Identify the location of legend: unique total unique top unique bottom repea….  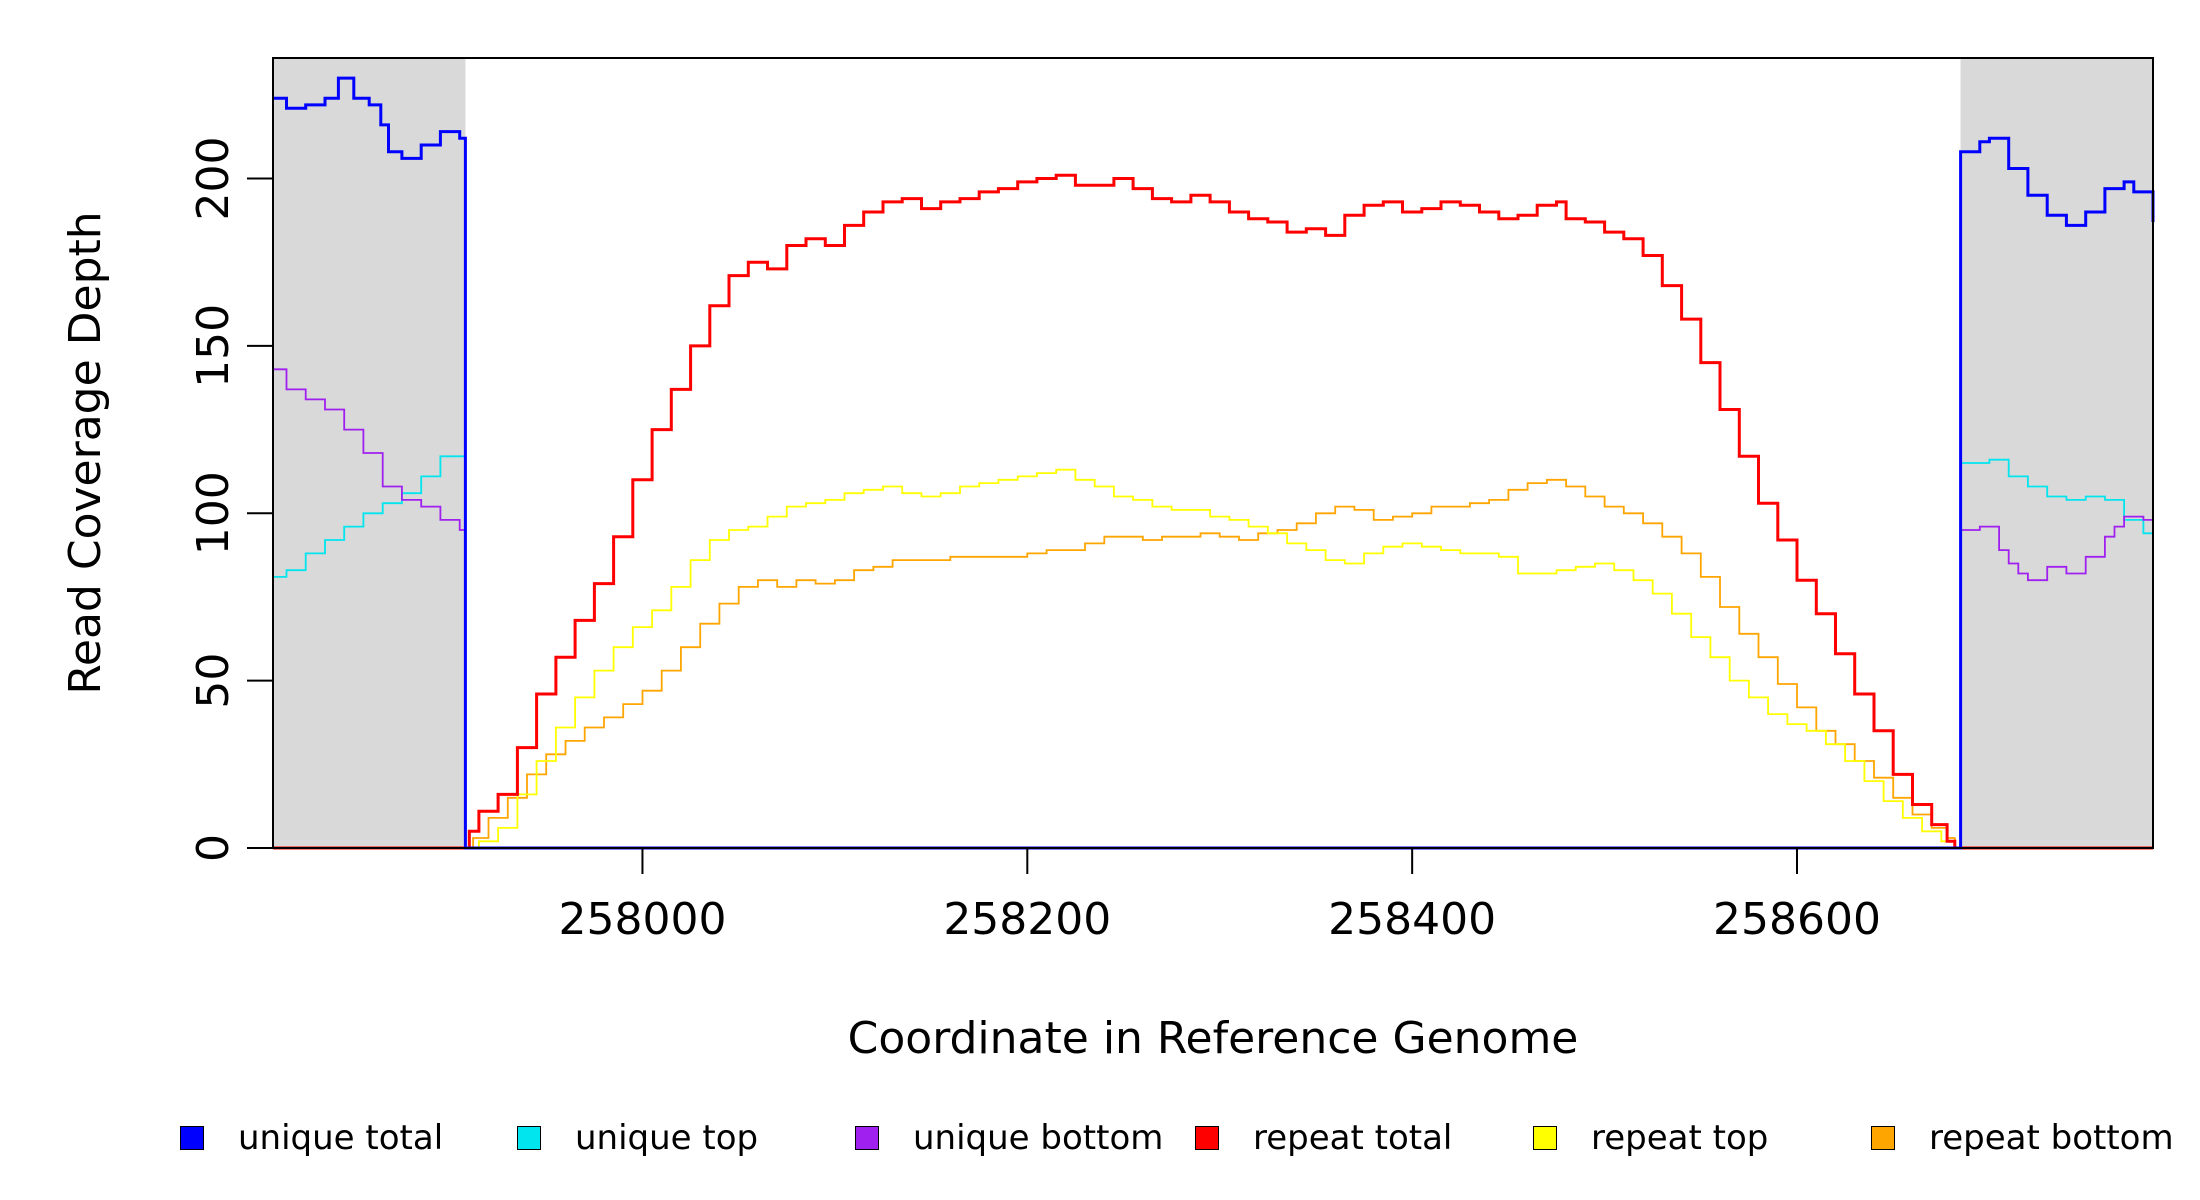
(1100, 1142).